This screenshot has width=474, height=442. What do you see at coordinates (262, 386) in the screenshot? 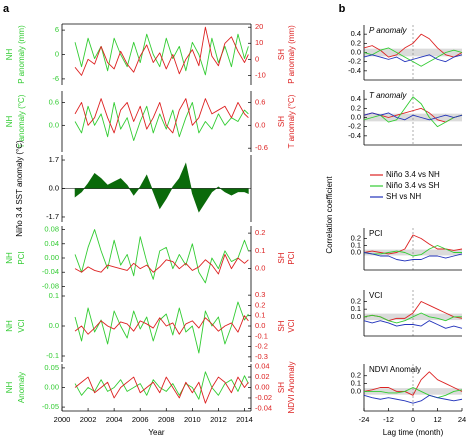
I see `right-tick-label: 0.00` at bounding box center [262, 386].